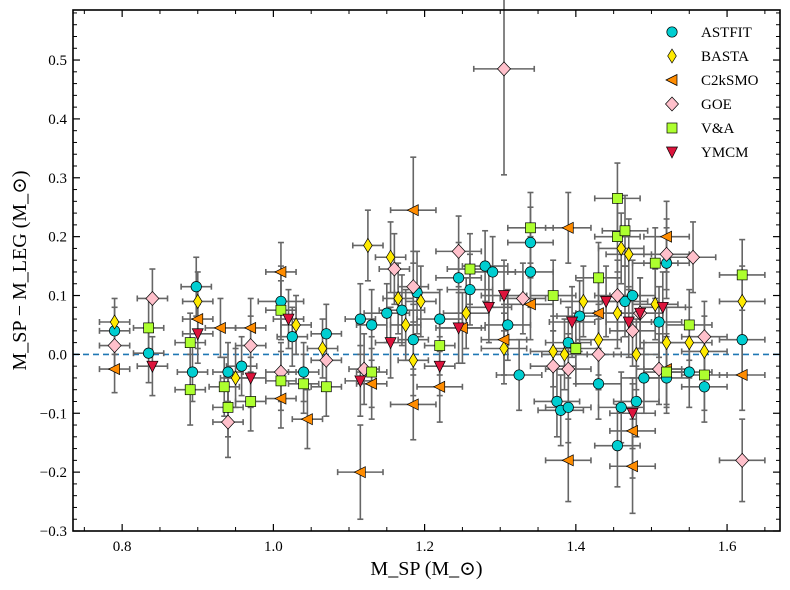 The width and height of the screenshot is (790, 590). What do you see at coordinates (426, 569) in the screenshot?
I see `x-axis-title: M_SP (M_⊙)` at bounding box center [426, 569].